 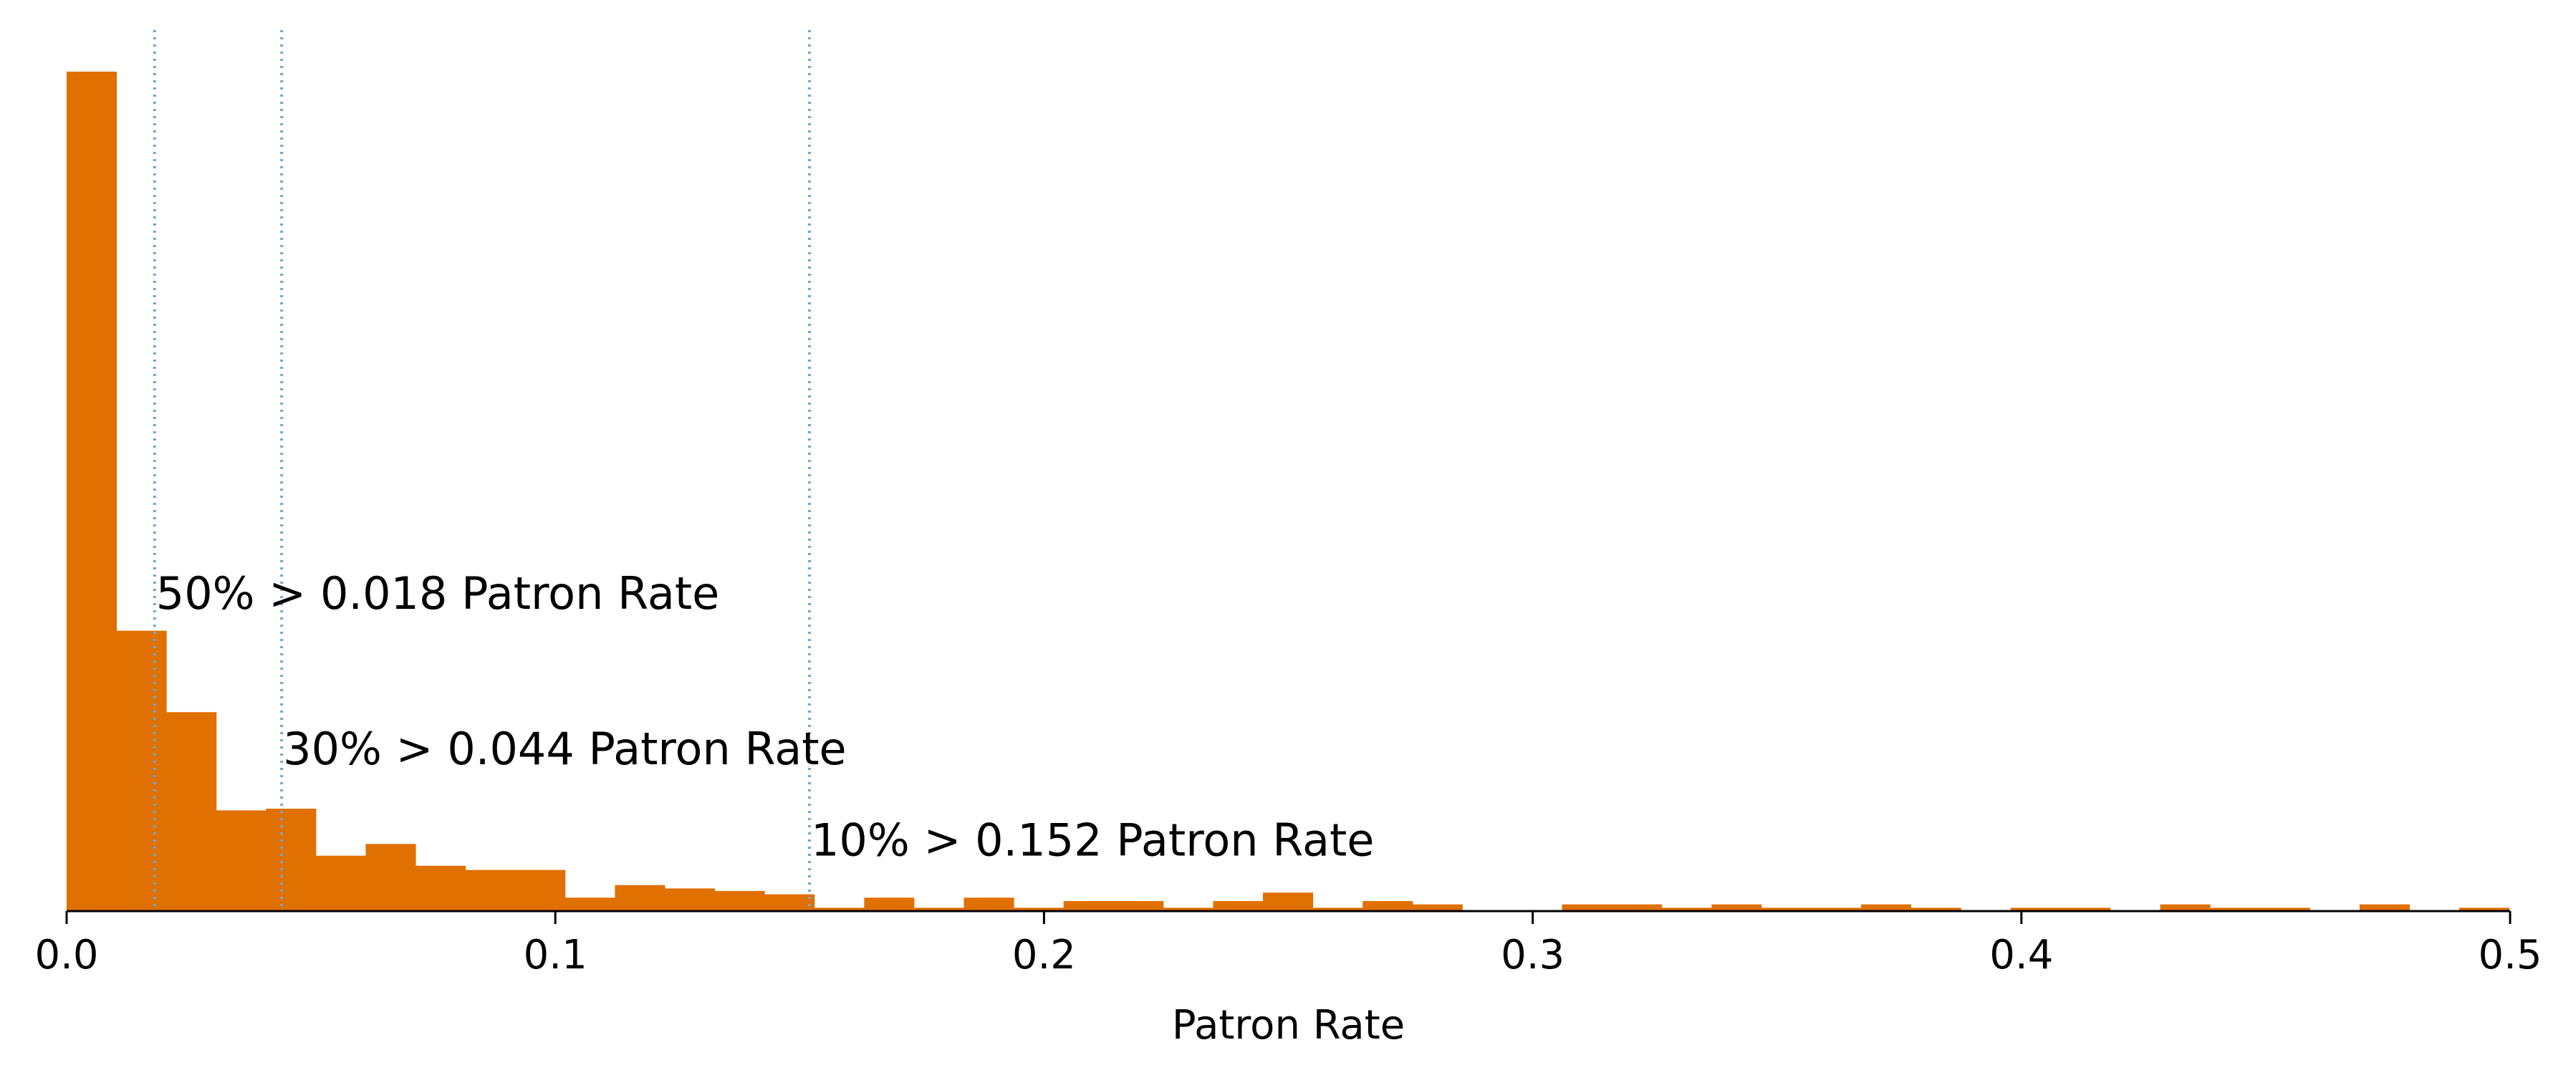 What do you see at coordinates (1533, 955) in the screenshot?
I see `x-tick-label: 0.3` at bounding box center [1533, 955].